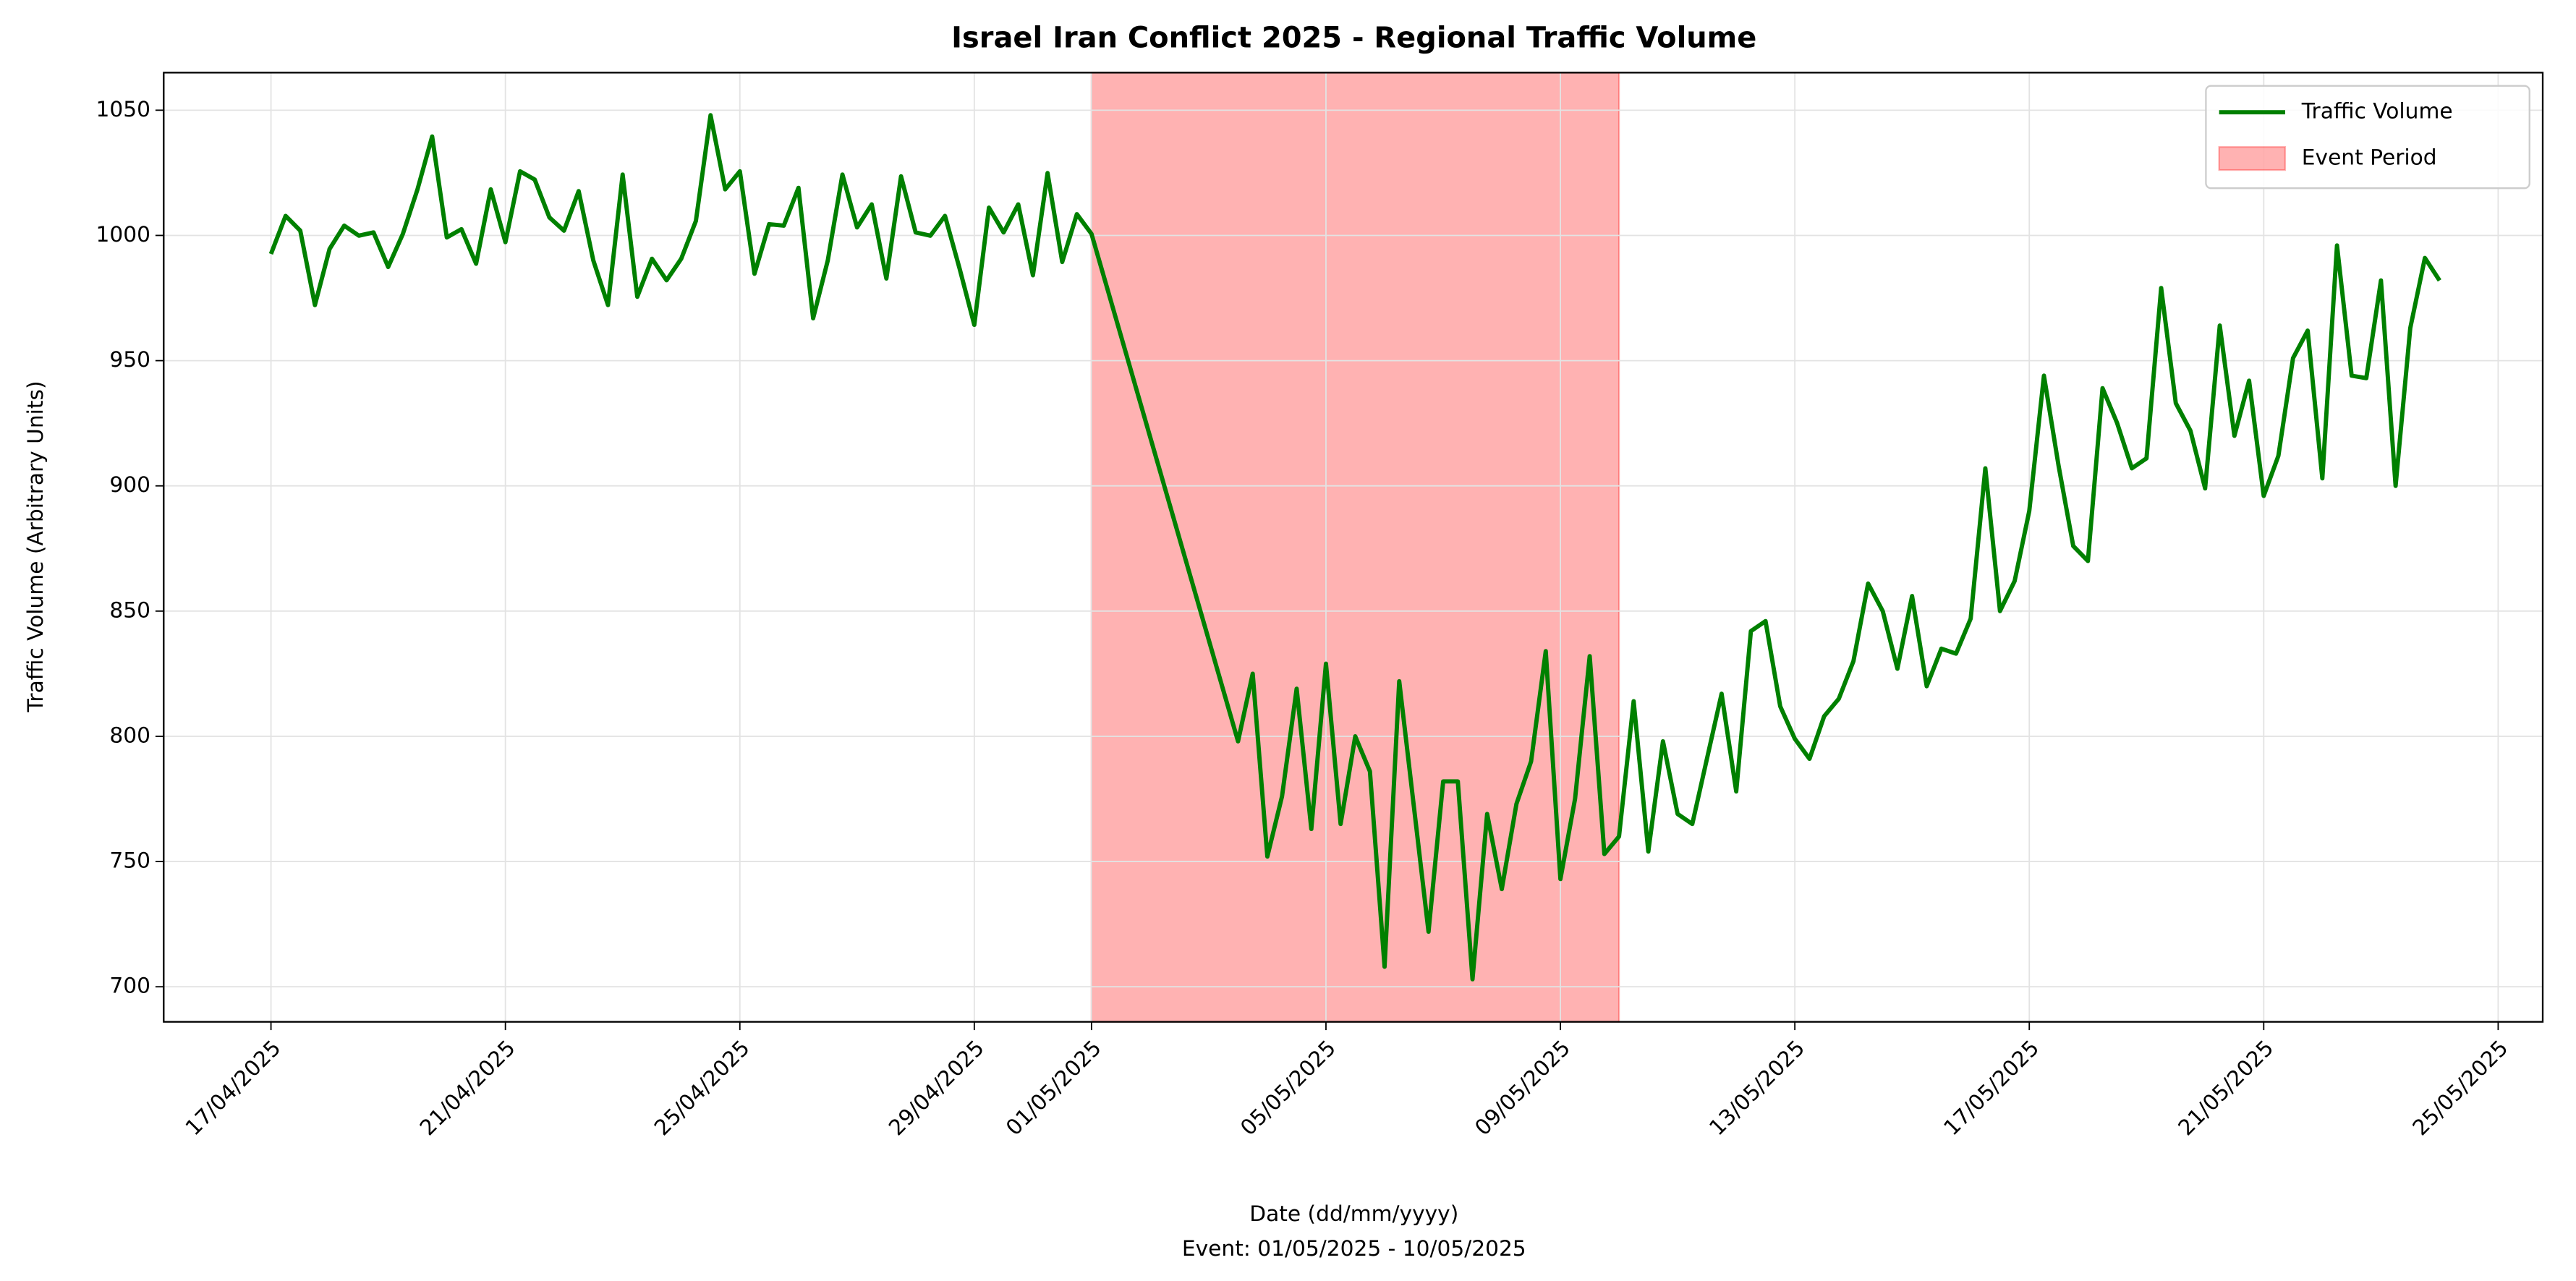 The width and height of the screenshot is (2576, 1281). What do you see at coordinates (35, 546) in the screenshot?
I see `y-axis-label: Traffic Volume (Arbitrary Units)` at bounding box center [35, 546].